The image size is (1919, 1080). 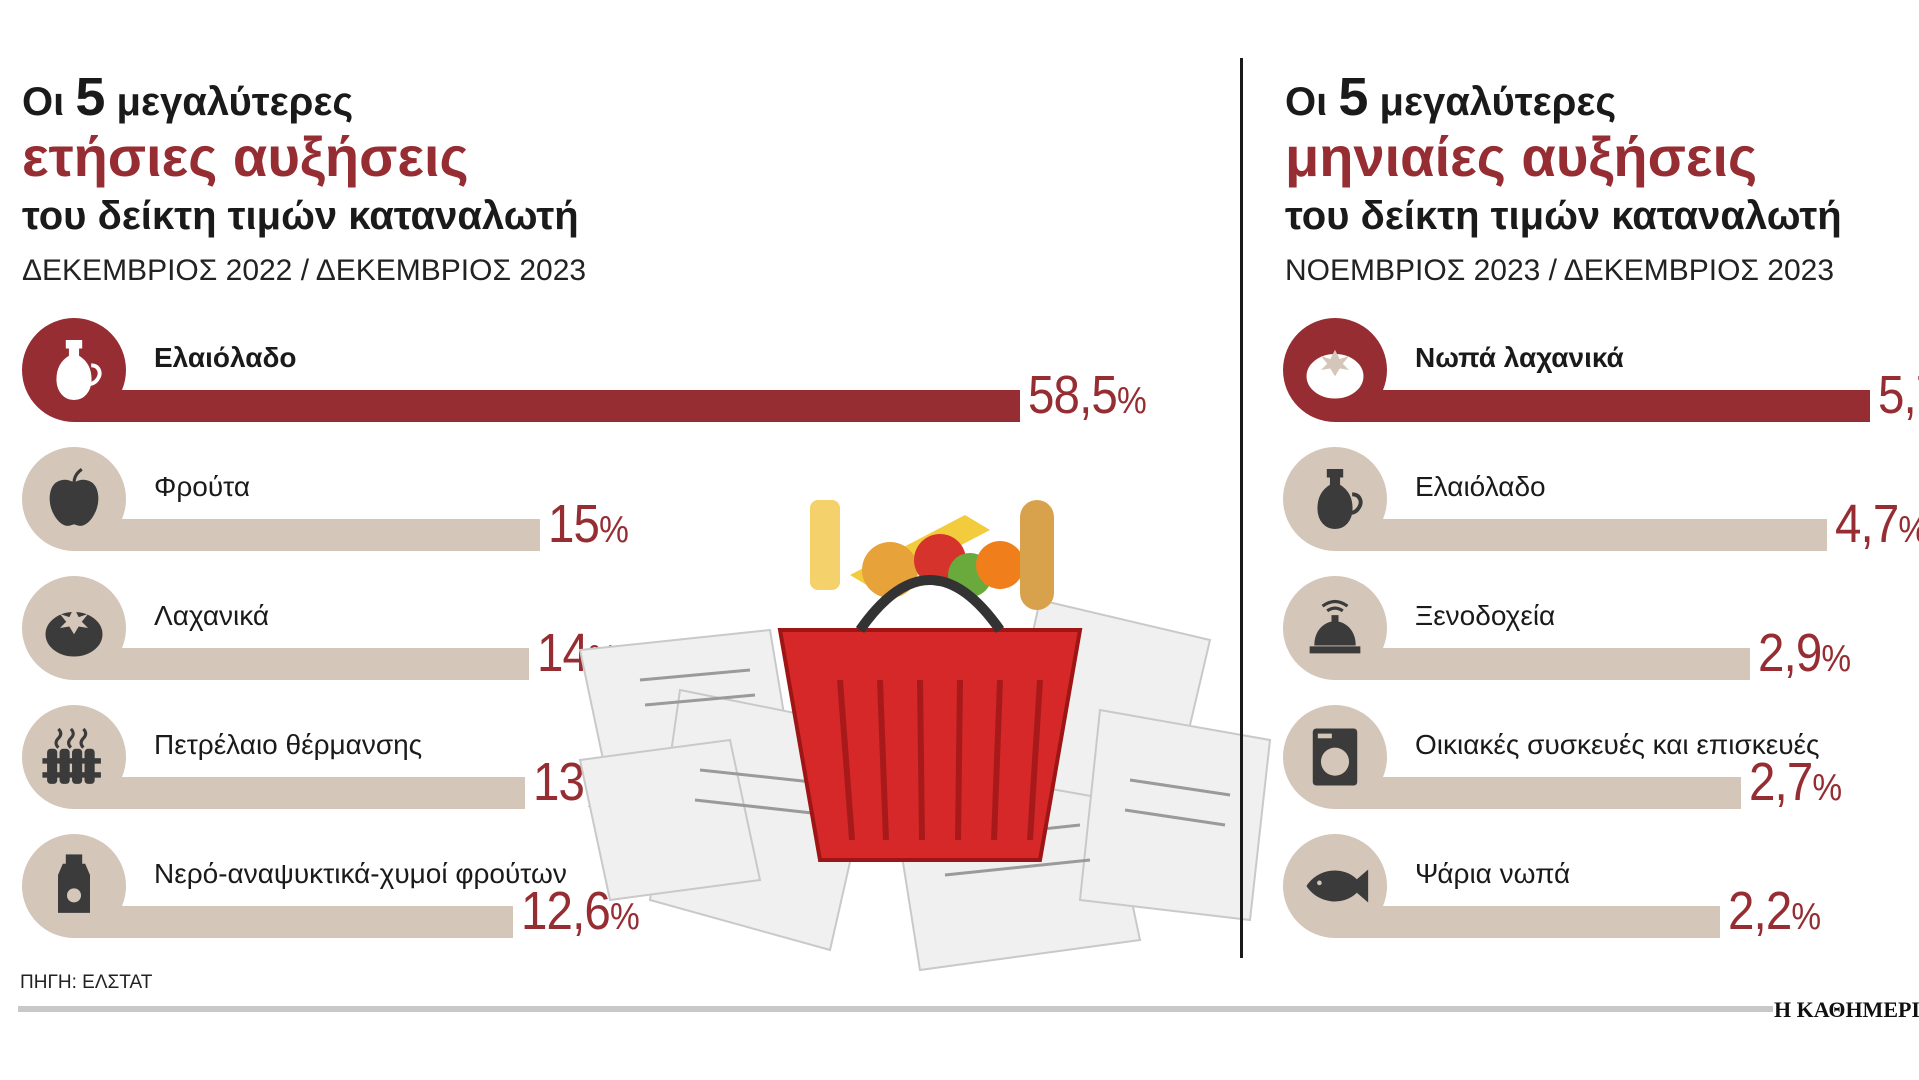 I want to click on olive-oil-bottle-icon: .inner{fill:#d4c6b8;stroke:none}, so click(x=1335, y=499).